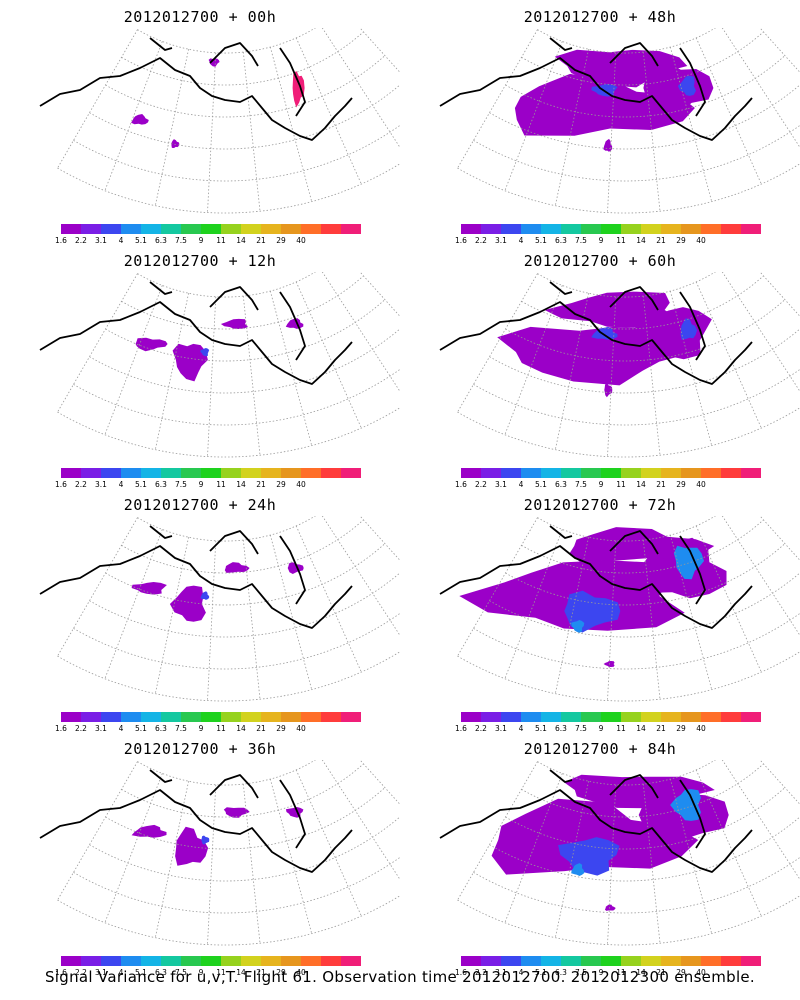  What do you see at coordinates (600, 749) in the screenshot?
I see `panel-title: 2012012700 + 84h` at bounding box center [600, 749].